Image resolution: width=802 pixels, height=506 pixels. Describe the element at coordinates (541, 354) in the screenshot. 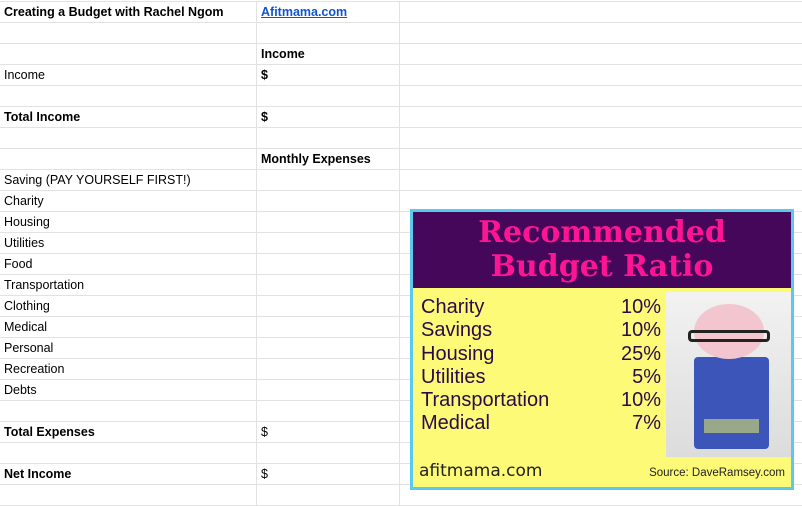

I see `ratio-row: Housing 25%` at that location.